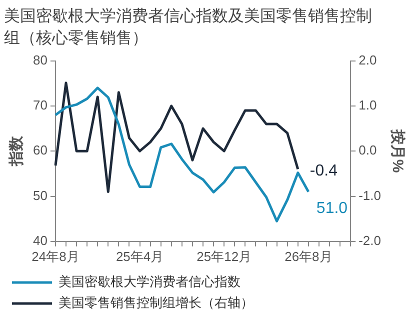  What do you see at coordinates (40, 195) in the screenshot?
I see `y-tick-label: 50` at bounding box center [40, 195].